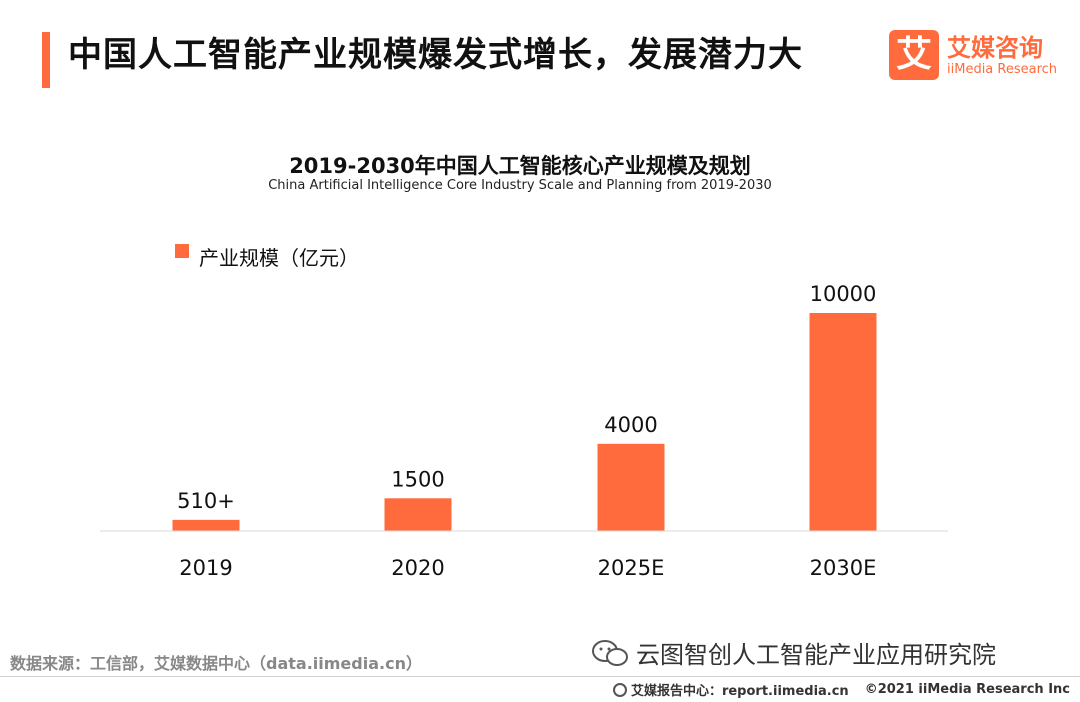 This screenshot has height=702, width=1080. I want to click on x-tick-label: 2020, so click(417, 568).